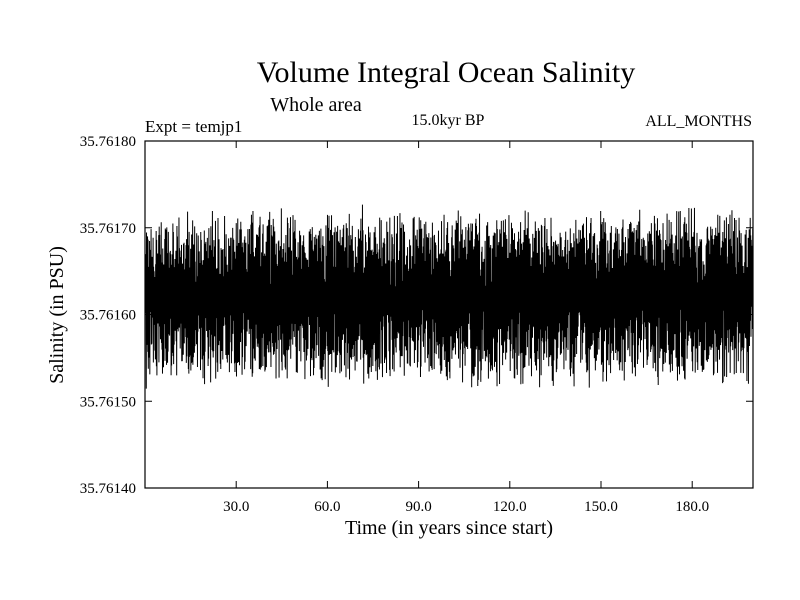 The height and width of the screenshot is (600, 800). I want to click on x-tick-label: 30.0, so click(236, 507).